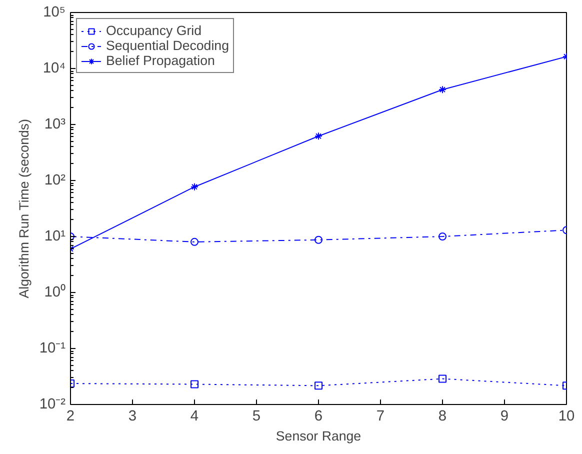 The height and width of the screenshot is (454, 582). I want to click on x-tick-label: 9, so click(504, 416).